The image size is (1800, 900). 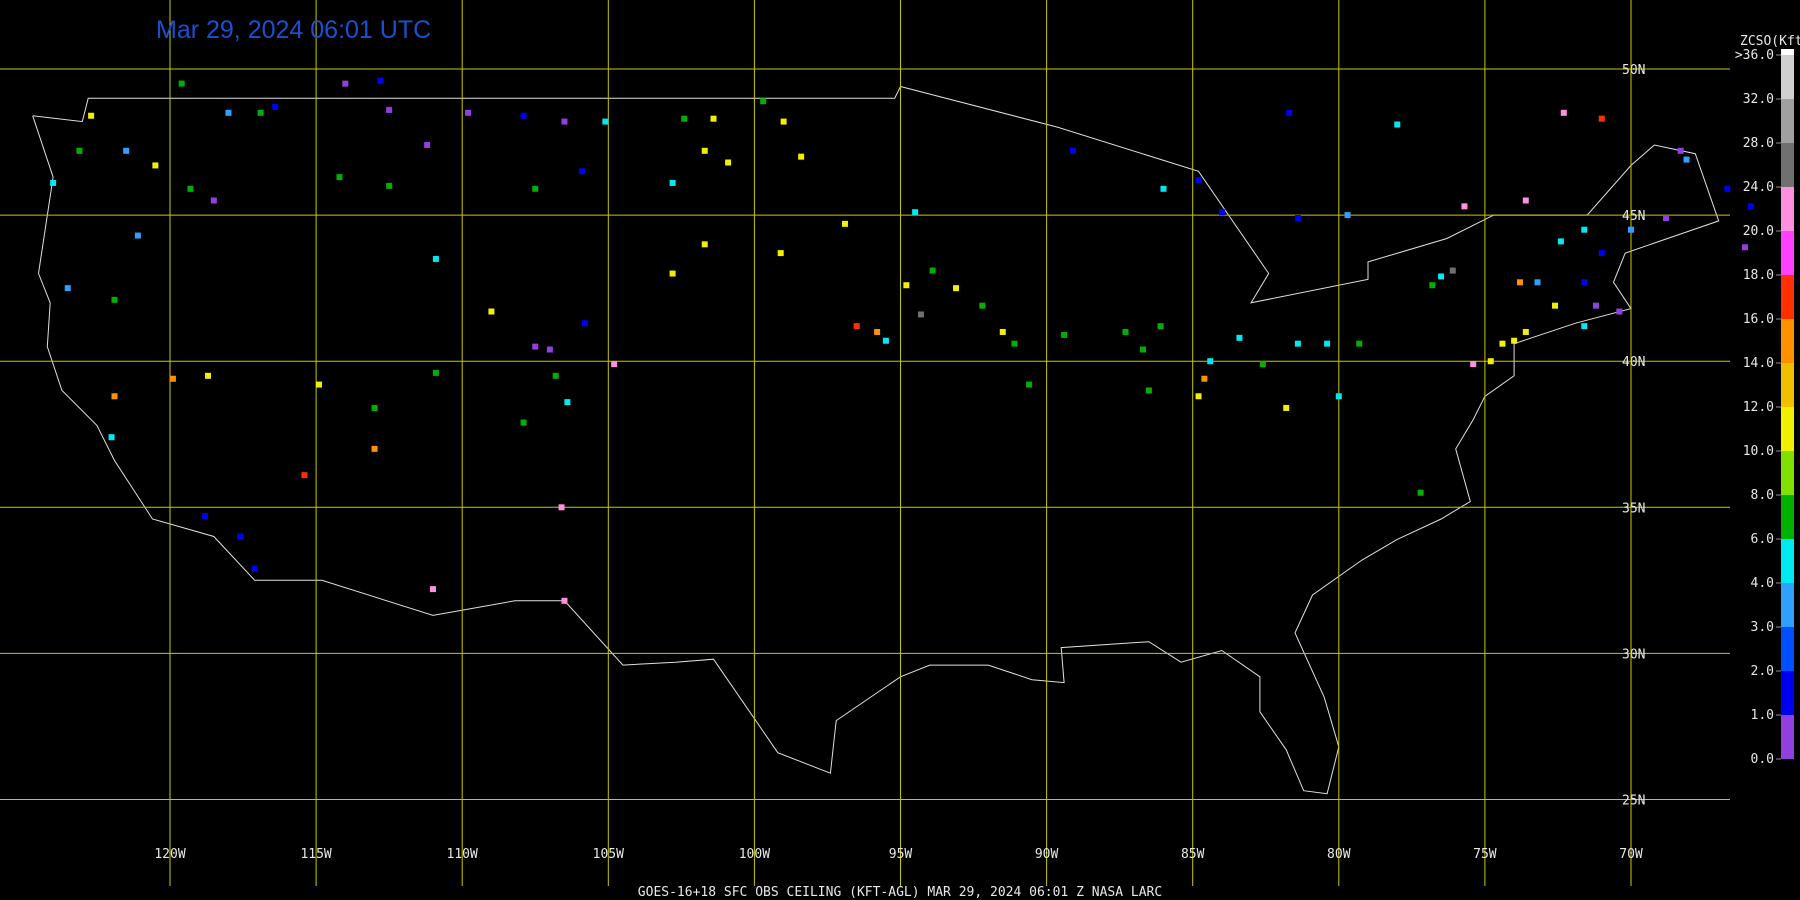 I want to click on colorbar-title: ZCSO(Kft), so click(x=1770, y=41).